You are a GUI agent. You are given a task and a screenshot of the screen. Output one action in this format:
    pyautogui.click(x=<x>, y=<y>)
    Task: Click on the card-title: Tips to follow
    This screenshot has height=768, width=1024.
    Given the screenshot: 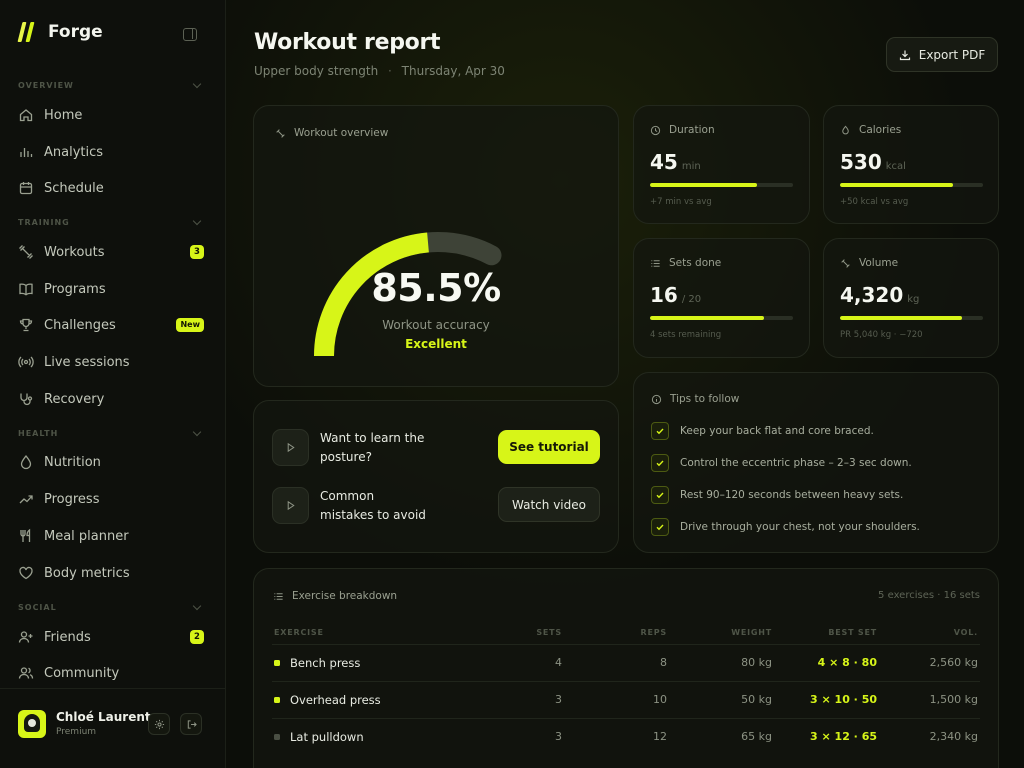 What is the action you would take?
    pyautogui.click(x=705, y=399)
    